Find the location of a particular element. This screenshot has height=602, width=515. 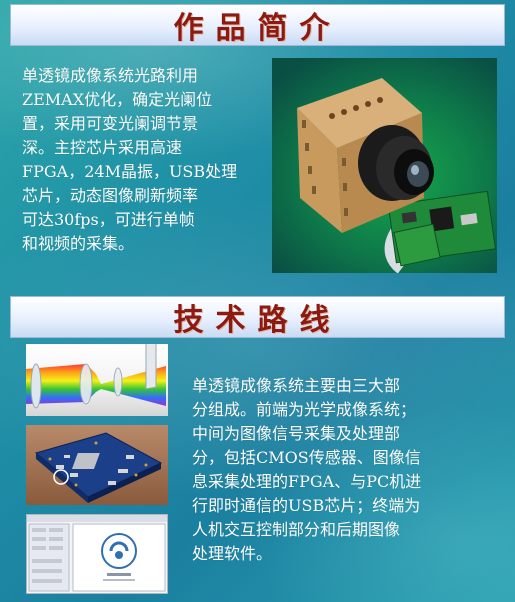

tech-line: 息采集处理的FPGA、与PC机进 is located at coordinates (307, 481).